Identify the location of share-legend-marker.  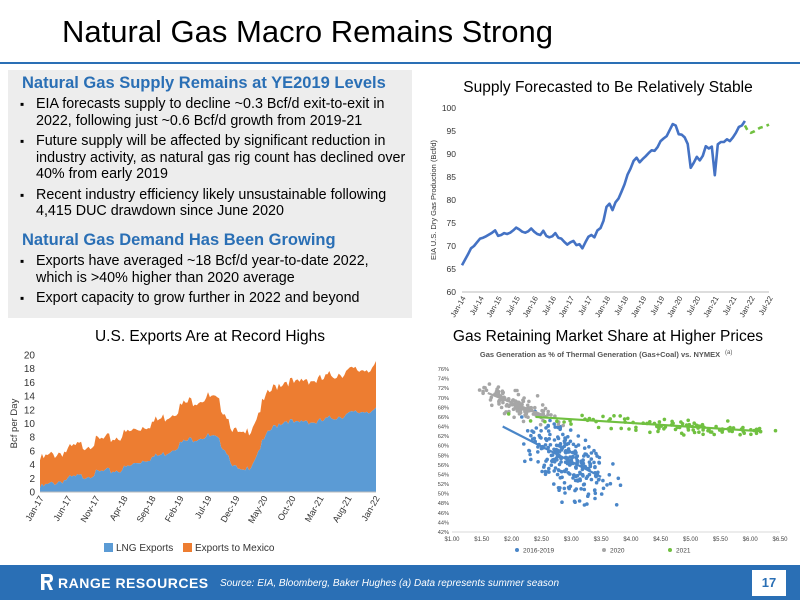
(517, 550).